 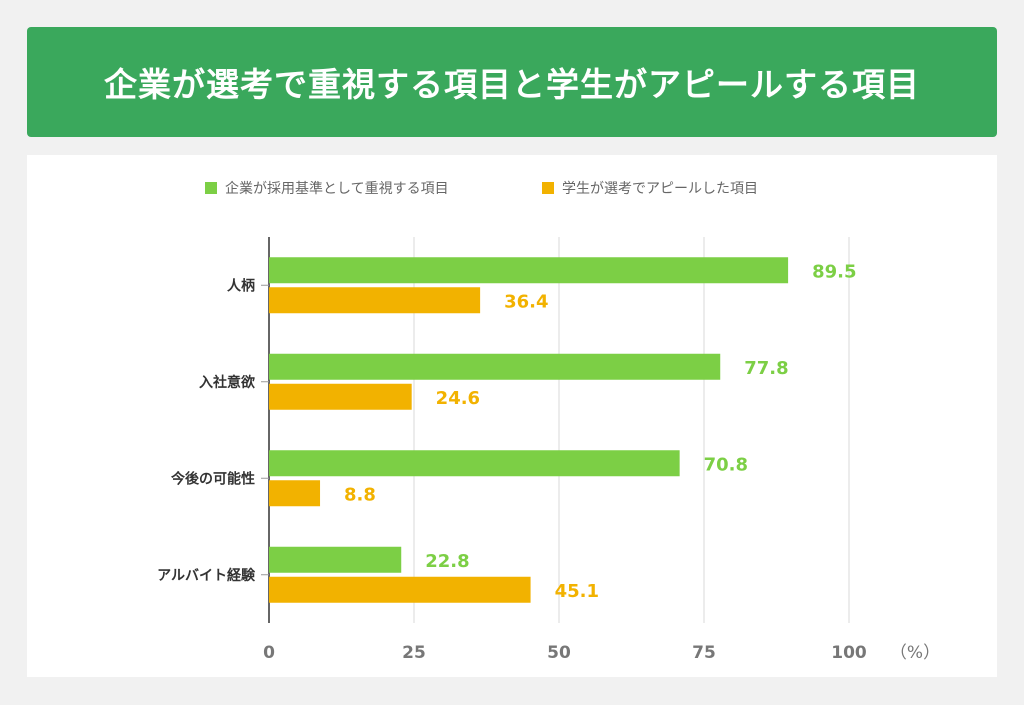 I want to click on page-title: 企業が選考で重視する項目と学生がアピールする項目, so click(x=512, y=84).